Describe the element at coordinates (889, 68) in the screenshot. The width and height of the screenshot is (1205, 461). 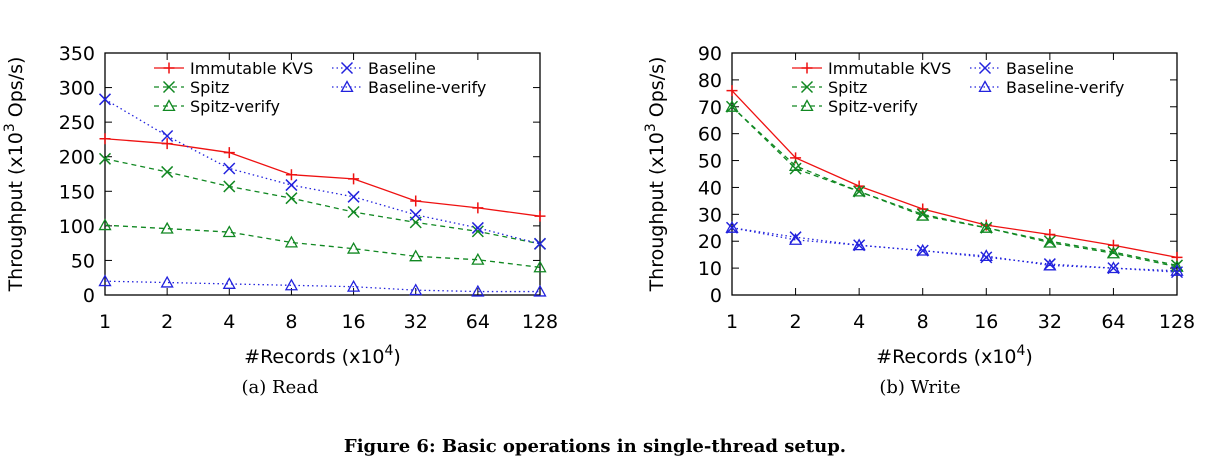
I see `legend-label-immutable-kvs: Immutable KVS` at that location.